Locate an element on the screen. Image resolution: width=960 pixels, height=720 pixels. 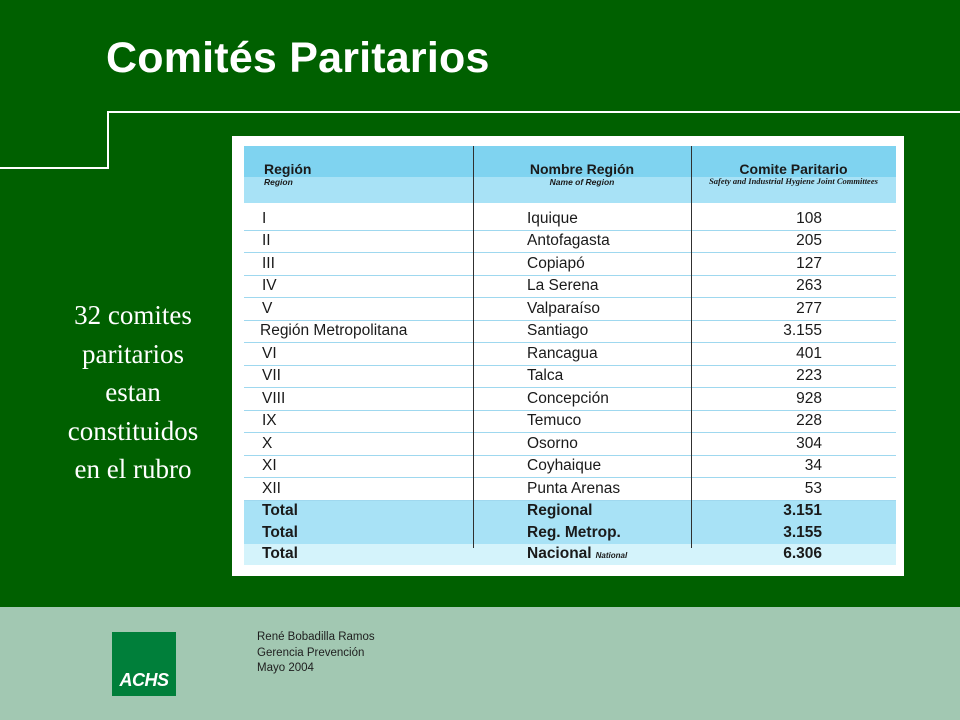
cell-valor: 277 is located at coordinates (793, 309).